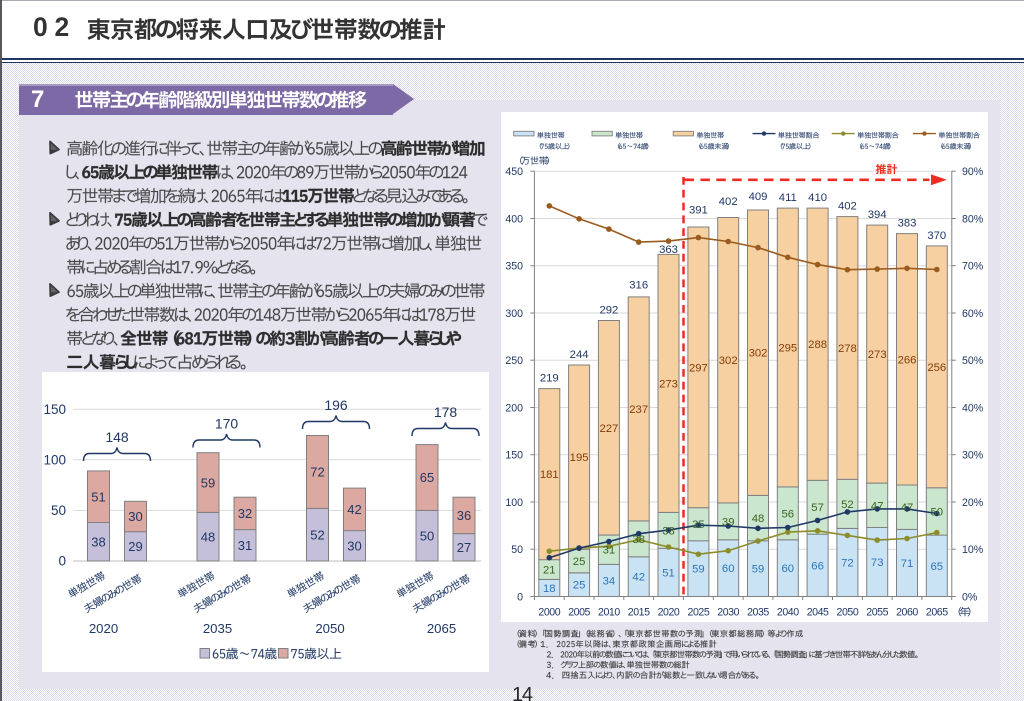  What do you see at coordinates (549, 589) in the screenshot?
I see `svg-text: 18` at bounding box center [549, 589].